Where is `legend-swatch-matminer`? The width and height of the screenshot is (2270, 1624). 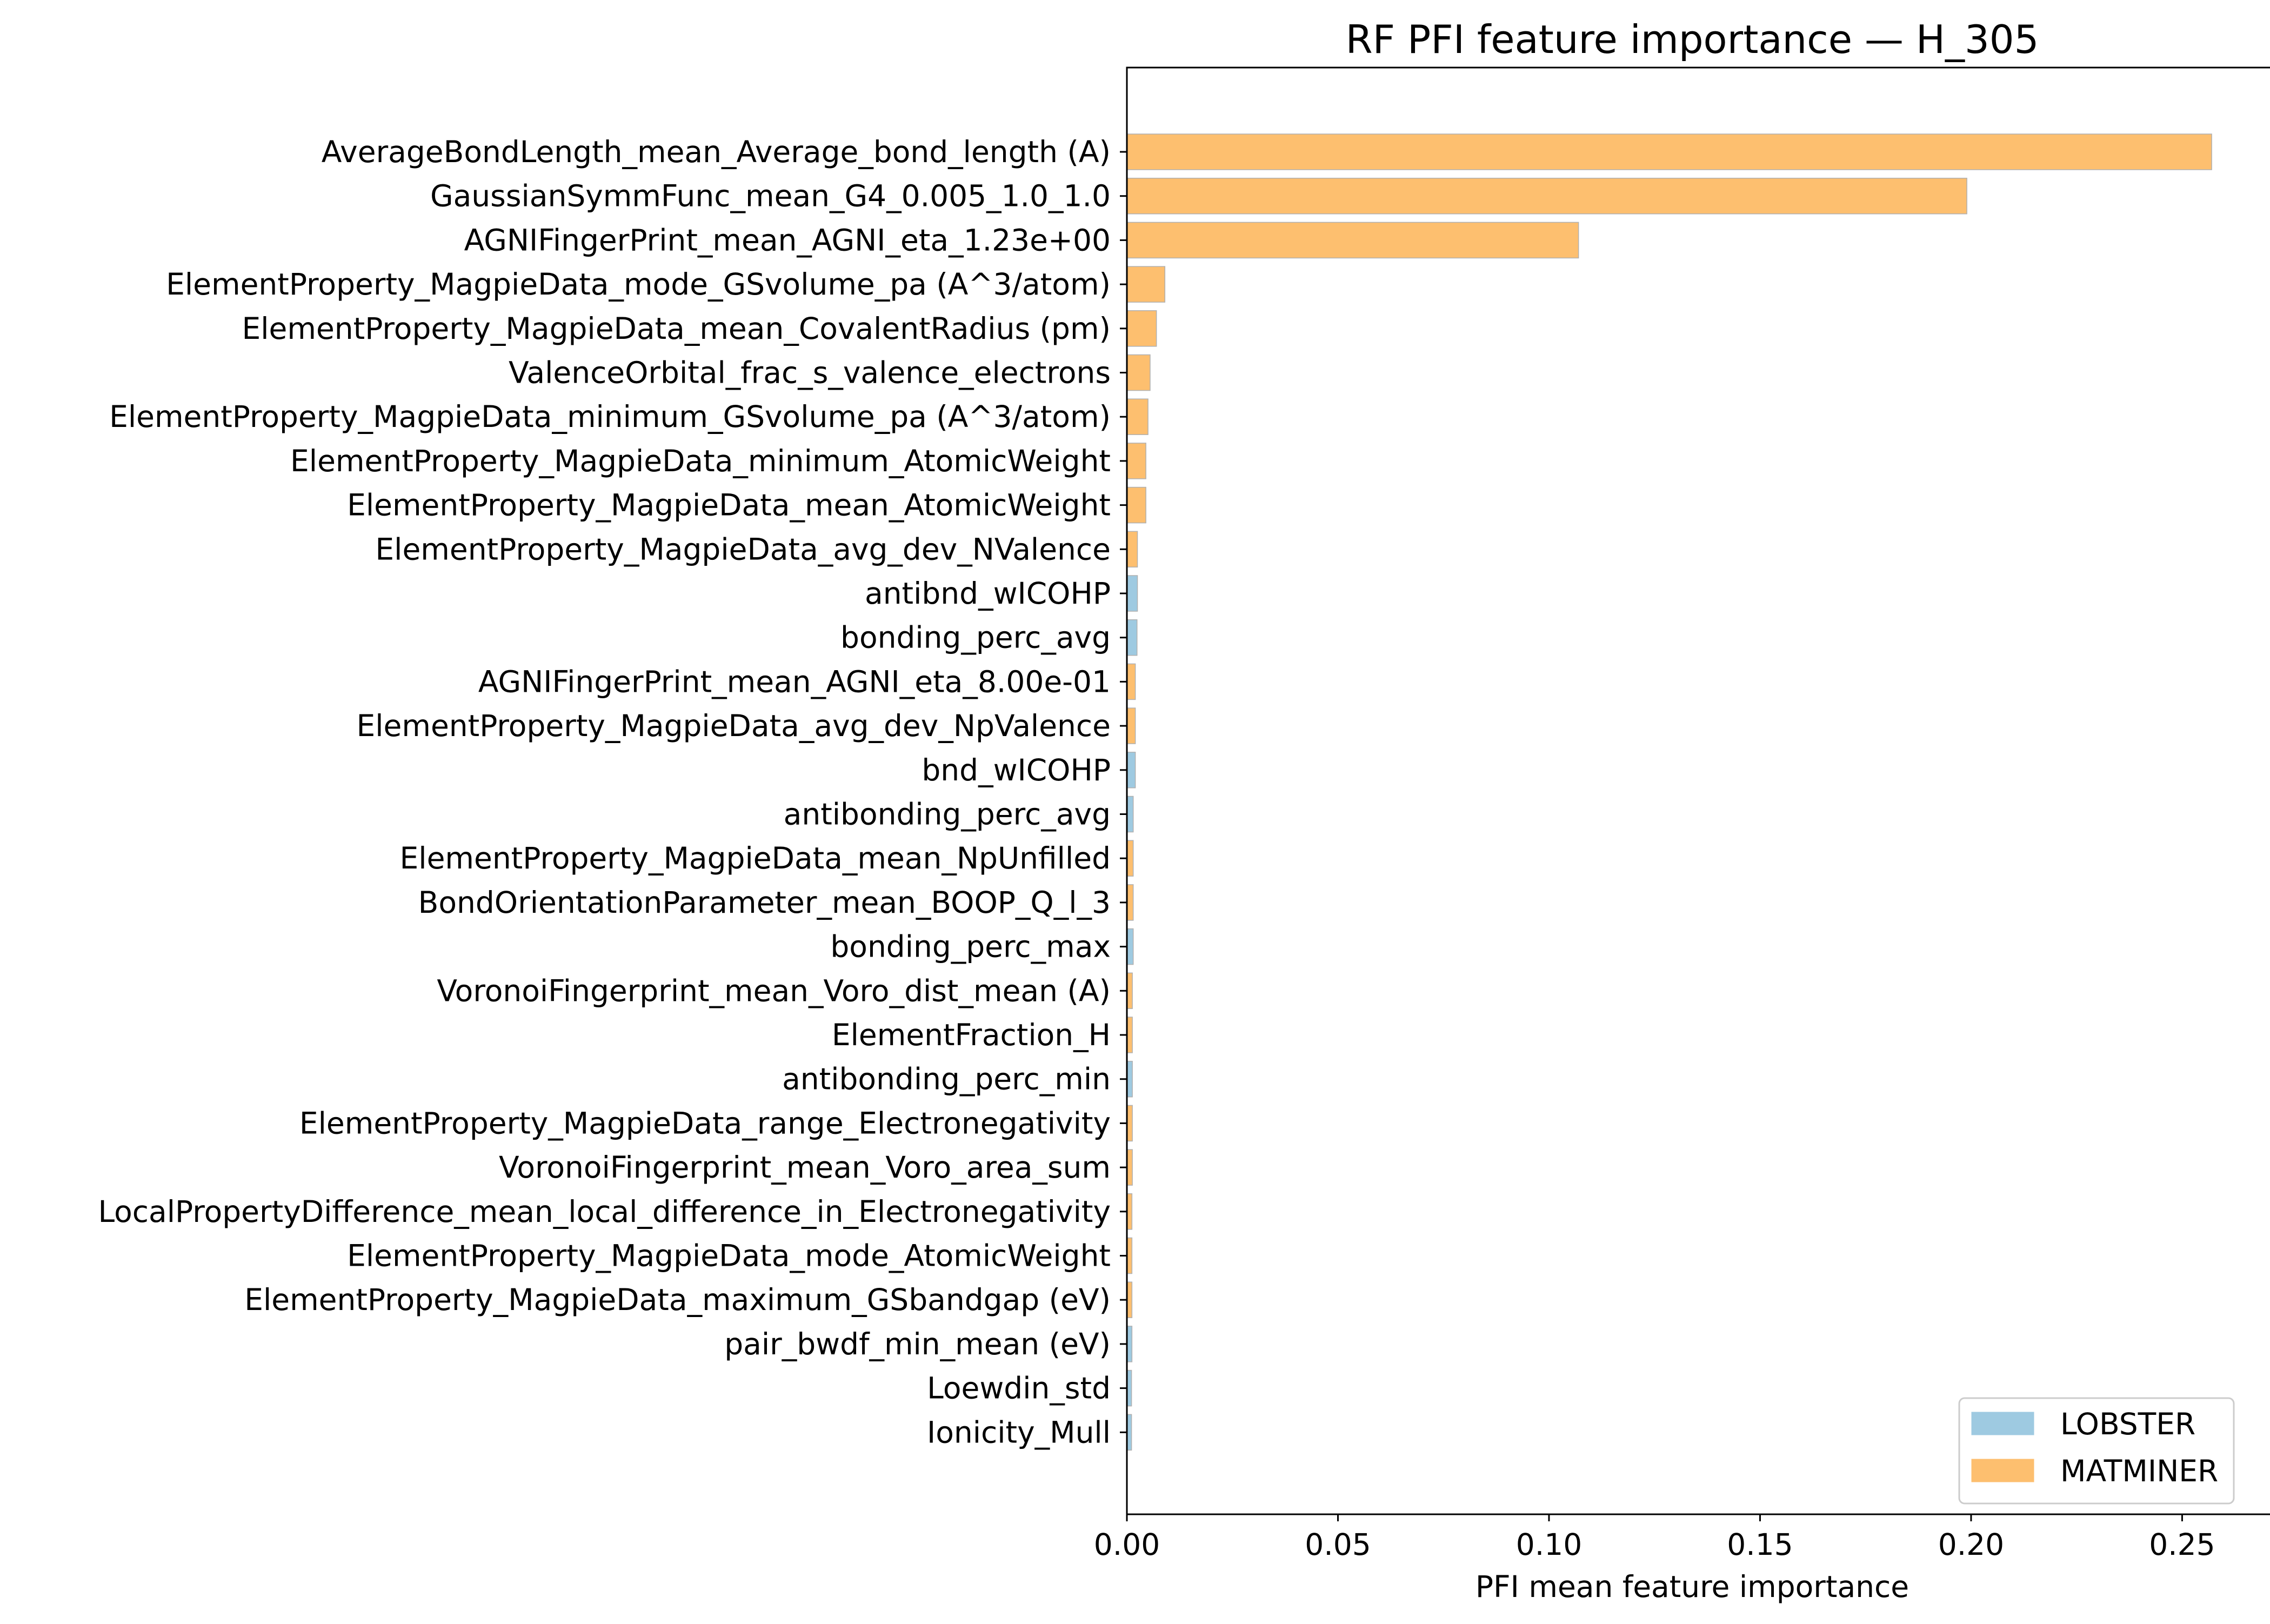
legend-swatch-matminer is located at coordinates (2002, 1470).